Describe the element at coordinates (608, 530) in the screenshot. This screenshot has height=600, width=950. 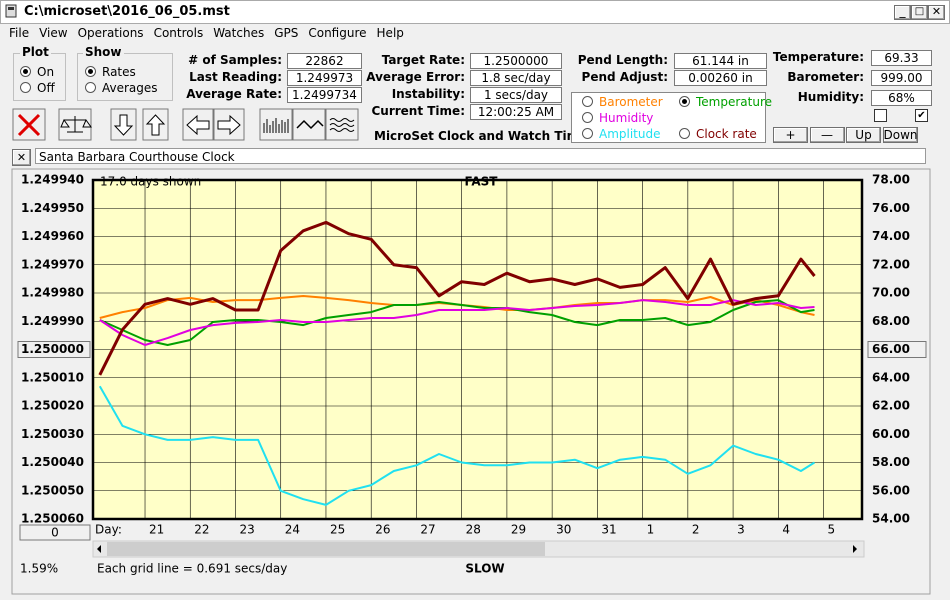
I see `x-tick-label: 31` at that location.